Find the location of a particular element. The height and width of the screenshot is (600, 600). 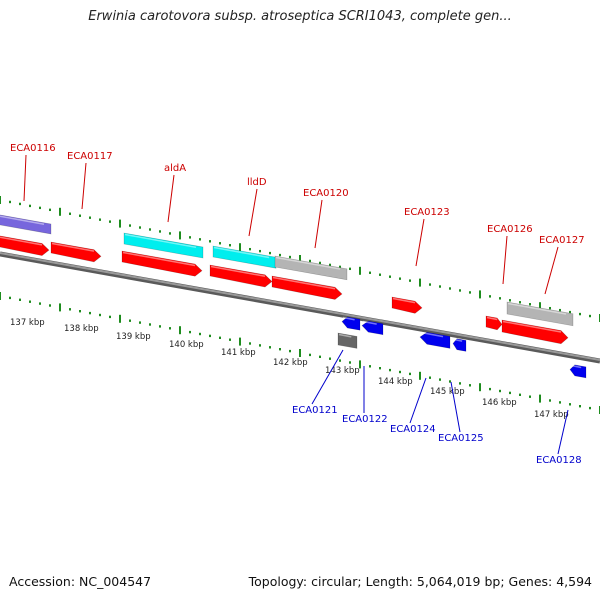

reverse-gene-label: ECA0122 is located at coordinates (365, 419).